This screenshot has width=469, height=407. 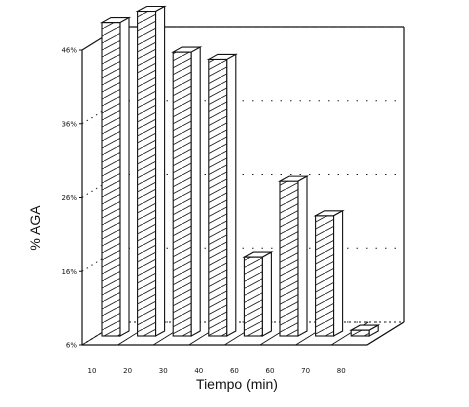 What do you see at coordinates (71, 346) in the screenshot?
I see `y-tick-label: 6%` at bounding box center [71, 346].